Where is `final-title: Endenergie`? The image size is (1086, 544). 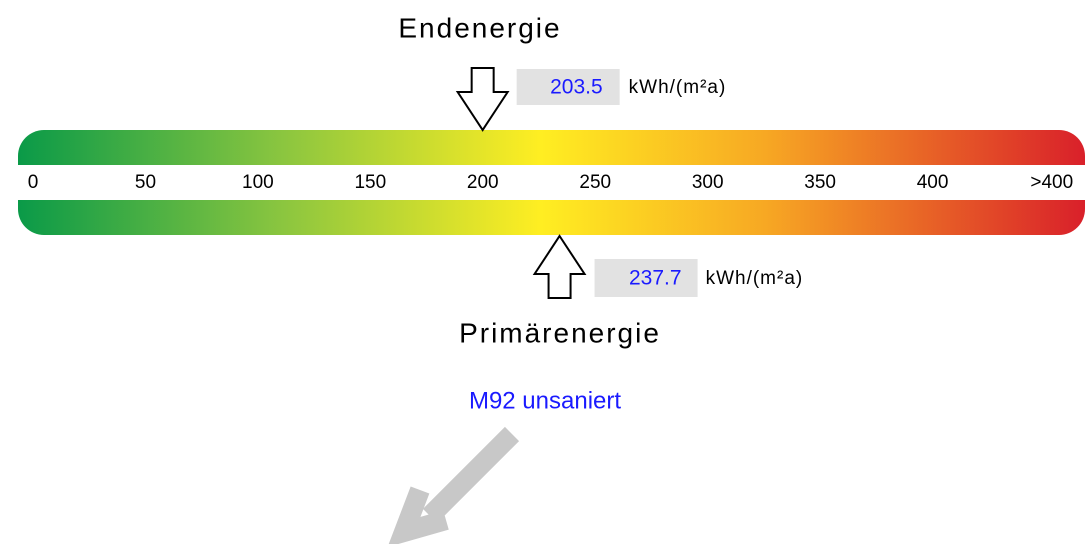
final-title: Endenergie is located at coordinates (479, 27).